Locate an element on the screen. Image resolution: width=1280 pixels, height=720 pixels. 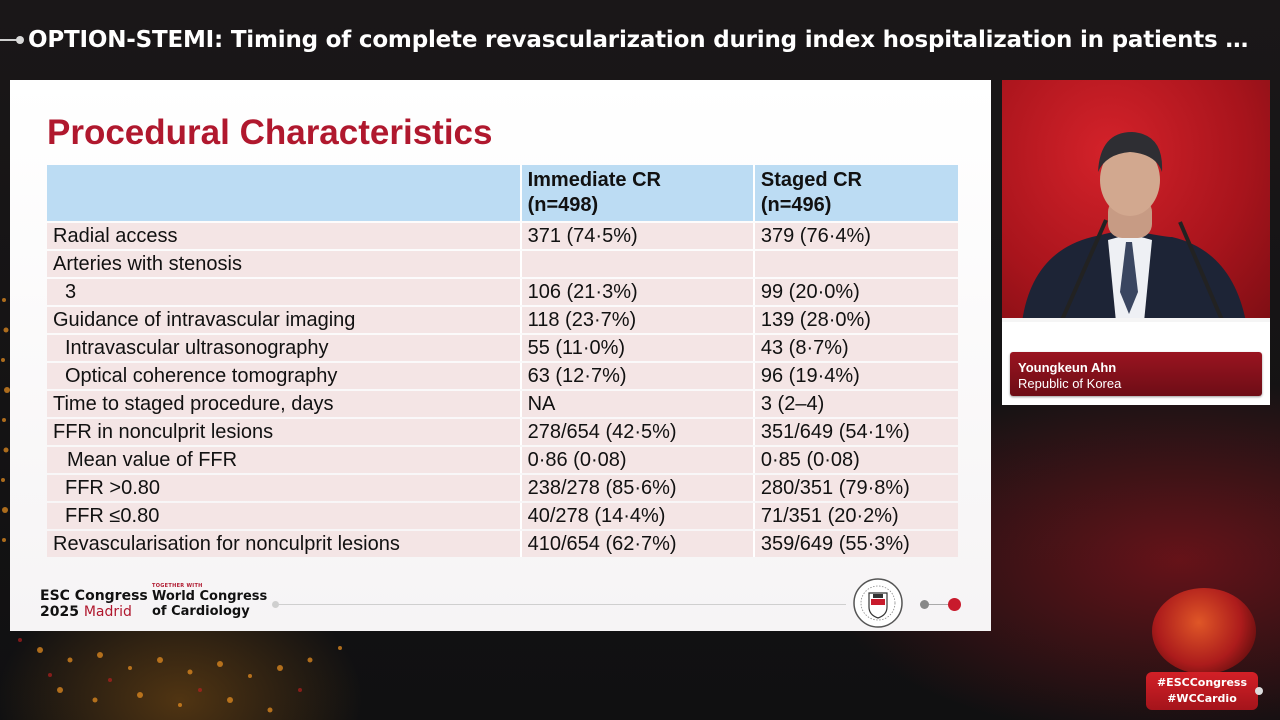
slide-title: Procedural Characteristics is located at coordinates (270, 132).